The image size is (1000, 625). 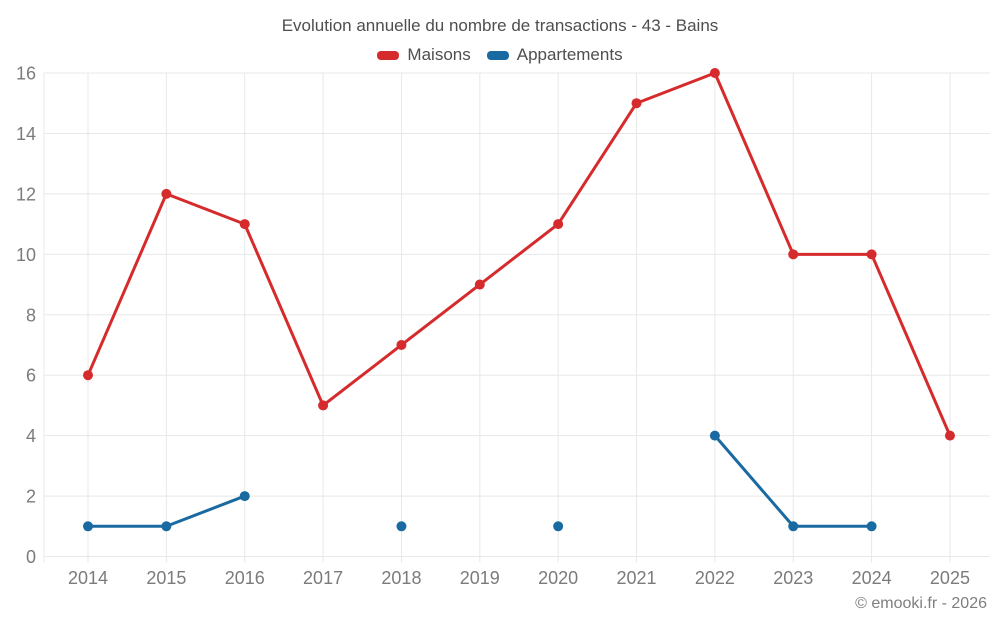 I want to click on data-point-maisons-2021, so click(x=636, y=103).